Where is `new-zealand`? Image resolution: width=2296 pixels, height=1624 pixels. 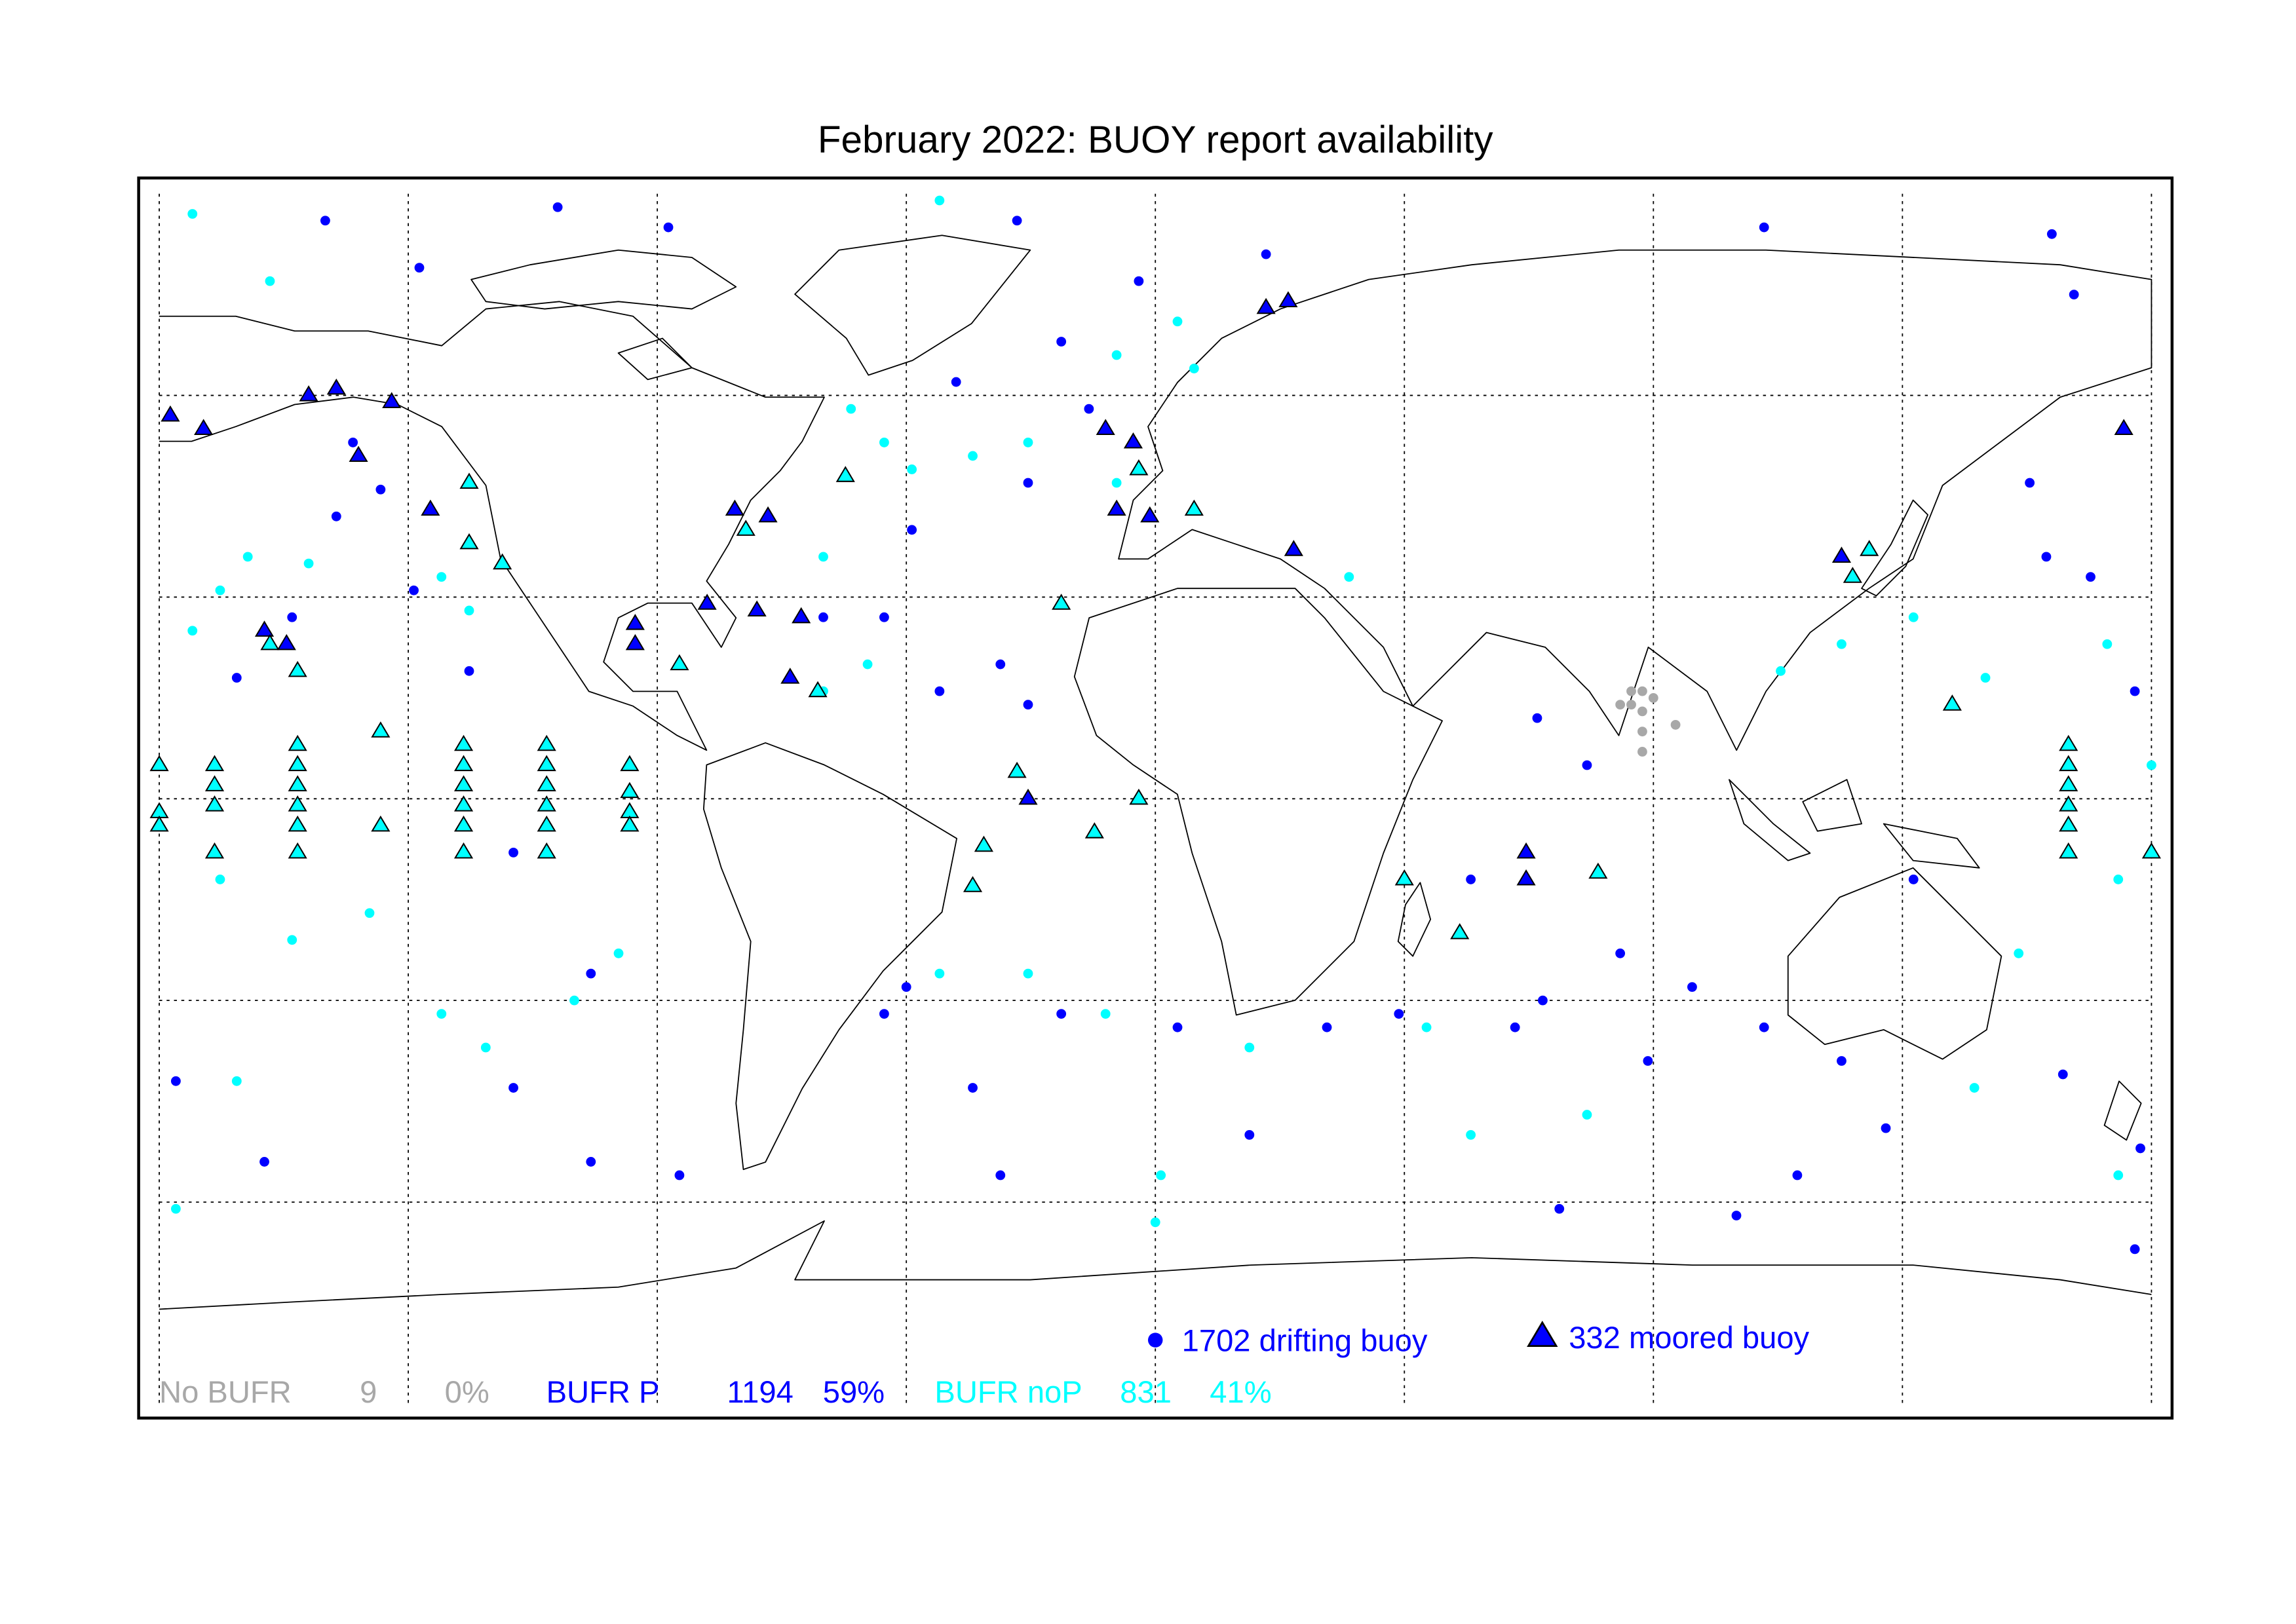 new-zealand is located at coordinates (2122, 1110).